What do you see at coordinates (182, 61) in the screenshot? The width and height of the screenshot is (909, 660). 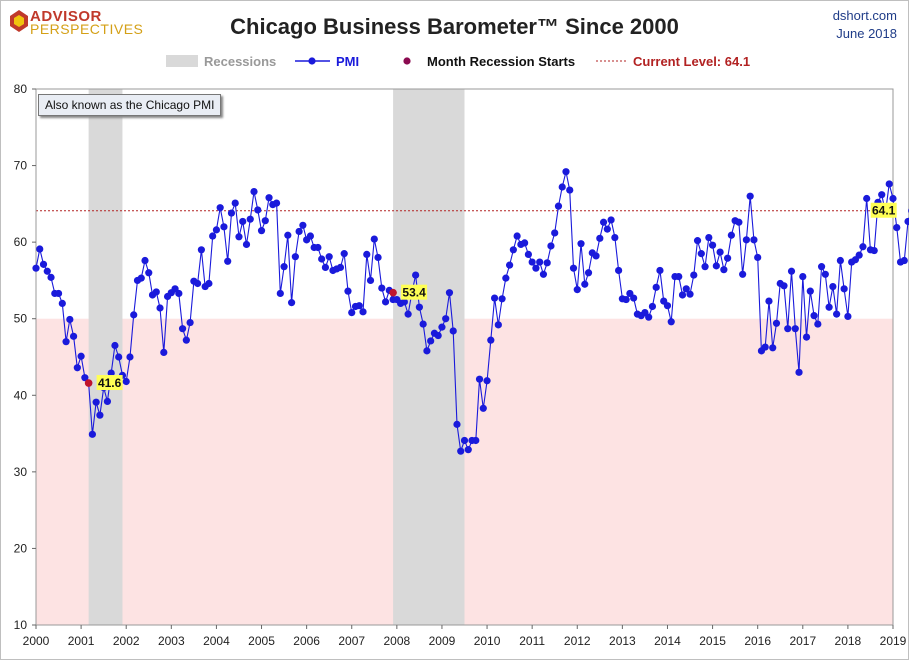 I see `legend-recession-swatch` at bounding box center [182, 61].